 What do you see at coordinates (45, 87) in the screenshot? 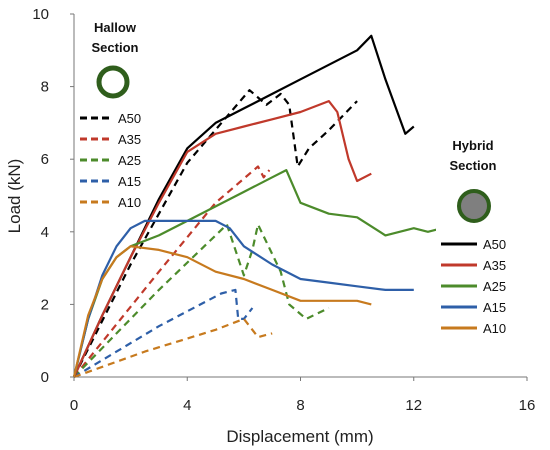
I see `y-tick-label: 8` at bounding box center [45, 87].